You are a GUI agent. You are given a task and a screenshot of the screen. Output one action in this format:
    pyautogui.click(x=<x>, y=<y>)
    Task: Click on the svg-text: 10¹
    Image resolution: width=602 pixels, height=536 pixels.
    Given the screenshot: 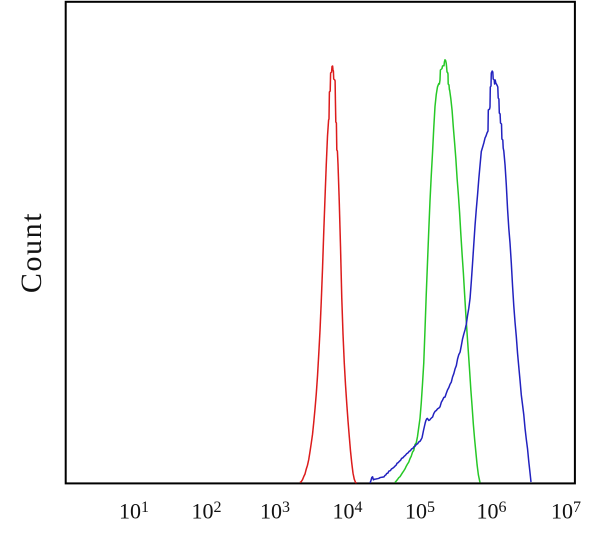 What is the action you would take?
    pyautogui.click(x=134, y=511)
    